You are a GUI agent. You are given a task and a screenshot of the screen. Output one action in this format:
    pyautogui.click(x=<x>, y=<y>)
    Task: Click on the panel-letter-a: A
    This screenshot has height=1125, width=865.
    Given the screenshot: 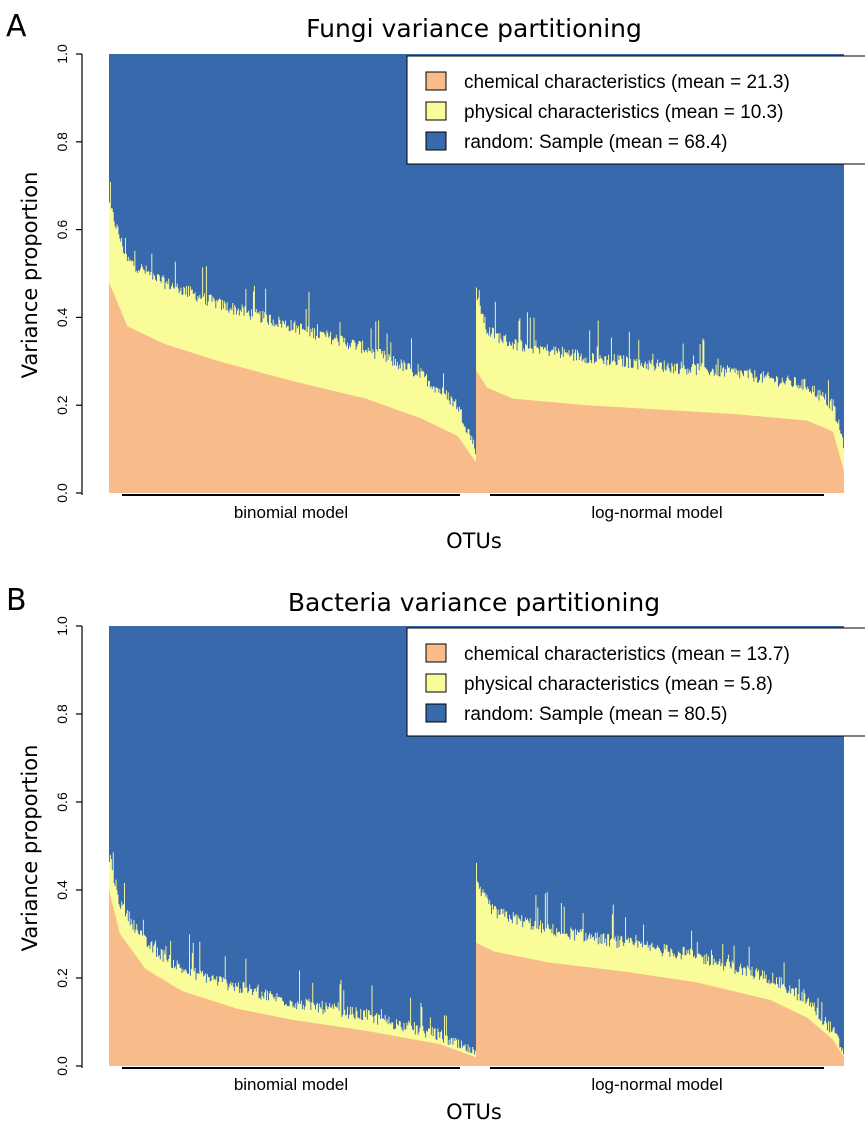 What is the action you would take?
    pyautogui.click(x=16, y=26)
    